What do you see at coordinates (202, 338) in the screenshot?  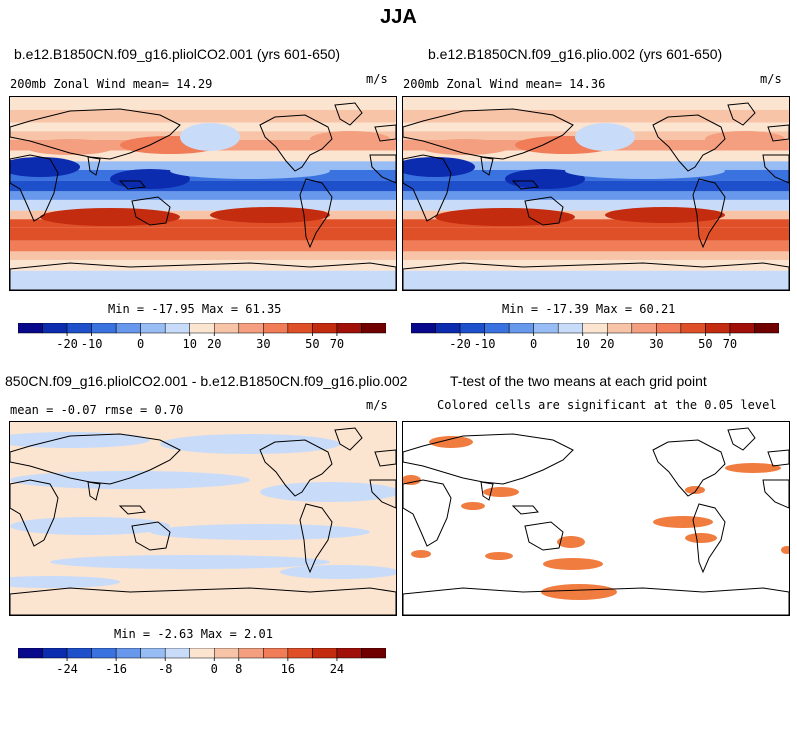 I see `panel1-colorbar: -20 -10 0 10 20 30 50 70` at bounding box center [202, 338].